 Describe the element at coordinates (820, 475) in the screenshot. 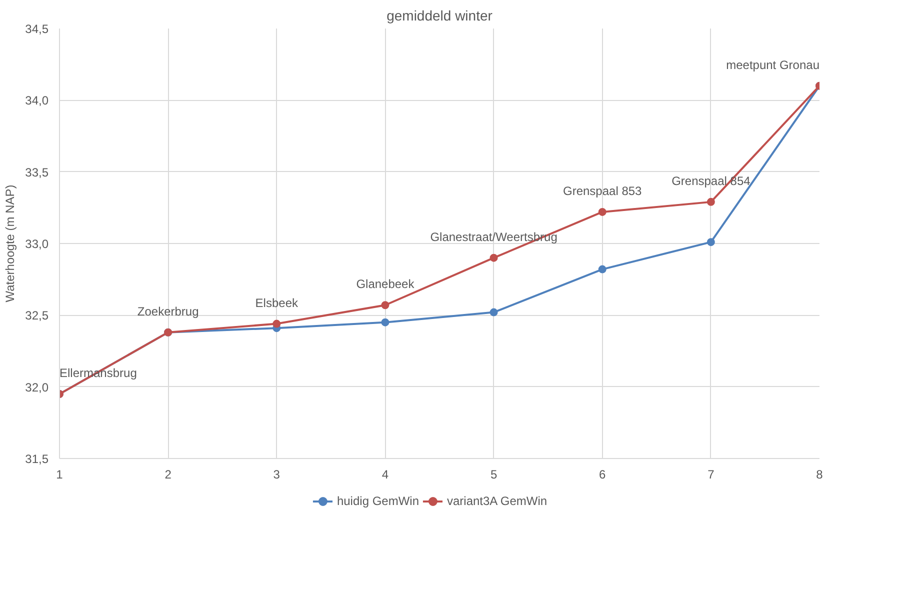

I see `x-tick-label: 8` at that location.